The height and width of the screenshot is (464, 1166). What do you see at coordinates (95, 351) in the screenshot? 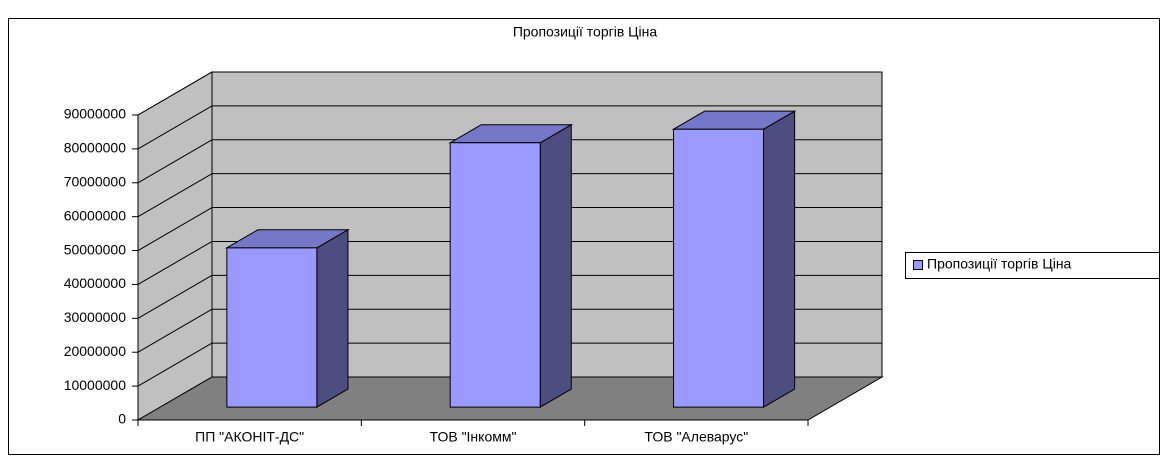
I see `y-tick-label: 20000000` at bounding box center [95, 351].